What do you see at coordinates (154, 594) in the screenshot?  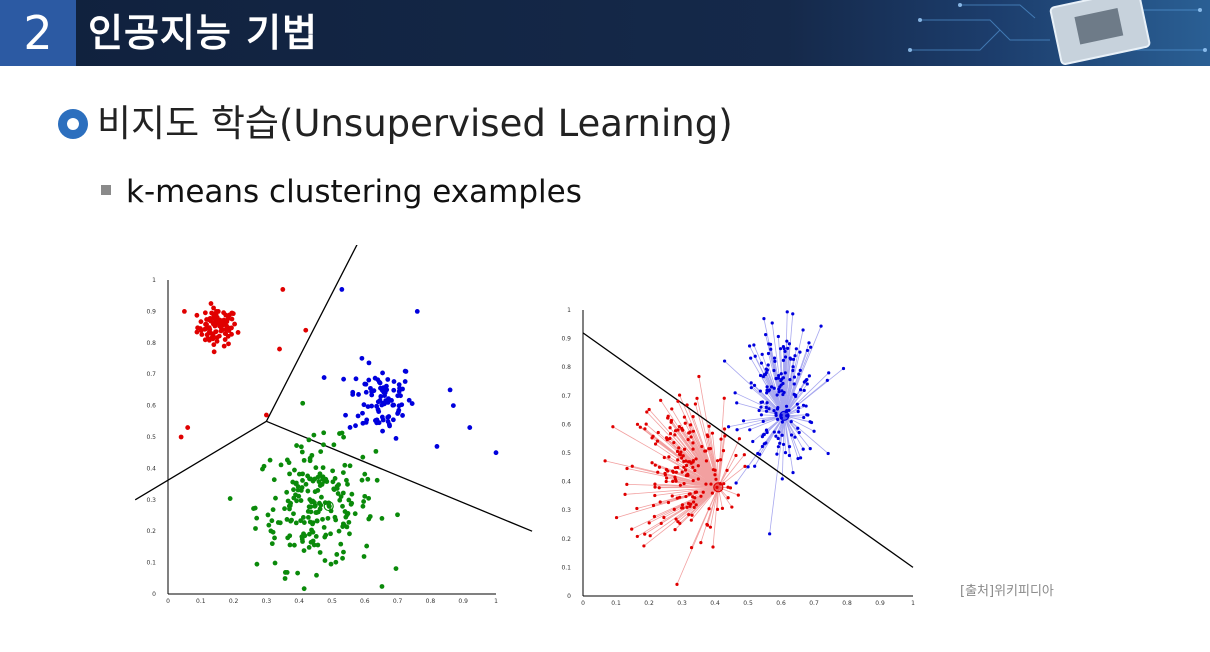 I see `y-tick-label: 0` at bounding box center [154, 594].